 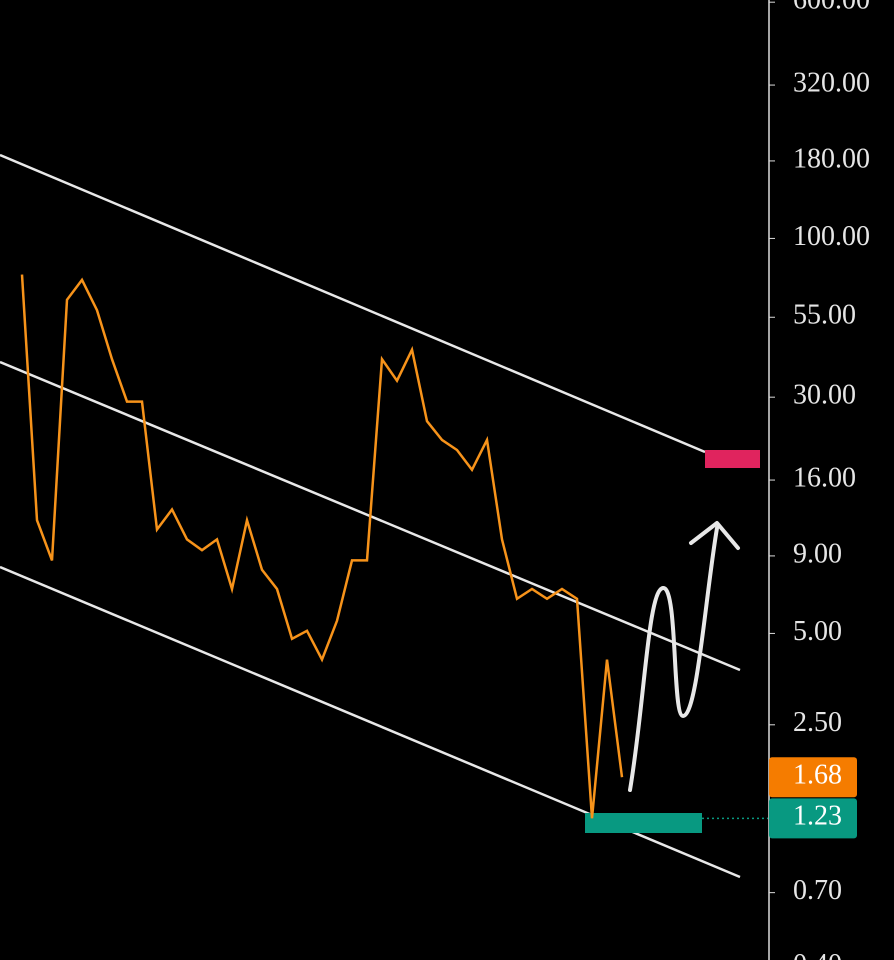 What do you see at coordinates (643, 823) in the screenshot?
I see `support-zone` at bounding box center [643, 823].